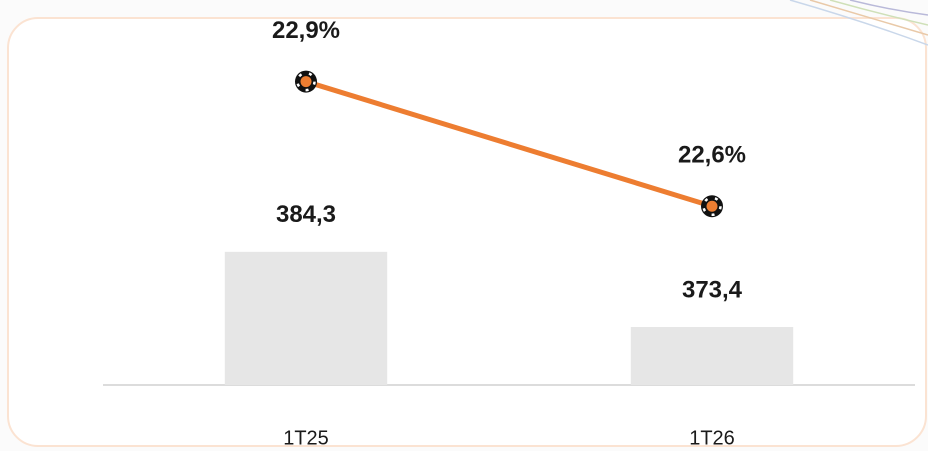 The image size is (928, 451). I want to click on data-label: 373,4, so click(712, 289).